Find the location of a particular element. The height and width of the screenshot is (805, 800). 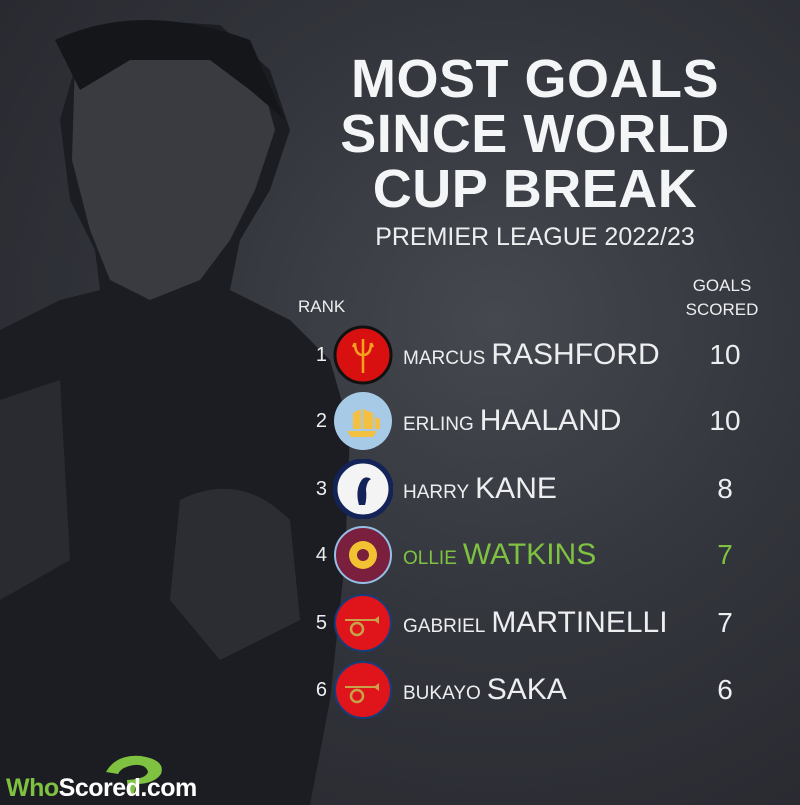

rank-header: RANK is located at coordinates (322, 306).